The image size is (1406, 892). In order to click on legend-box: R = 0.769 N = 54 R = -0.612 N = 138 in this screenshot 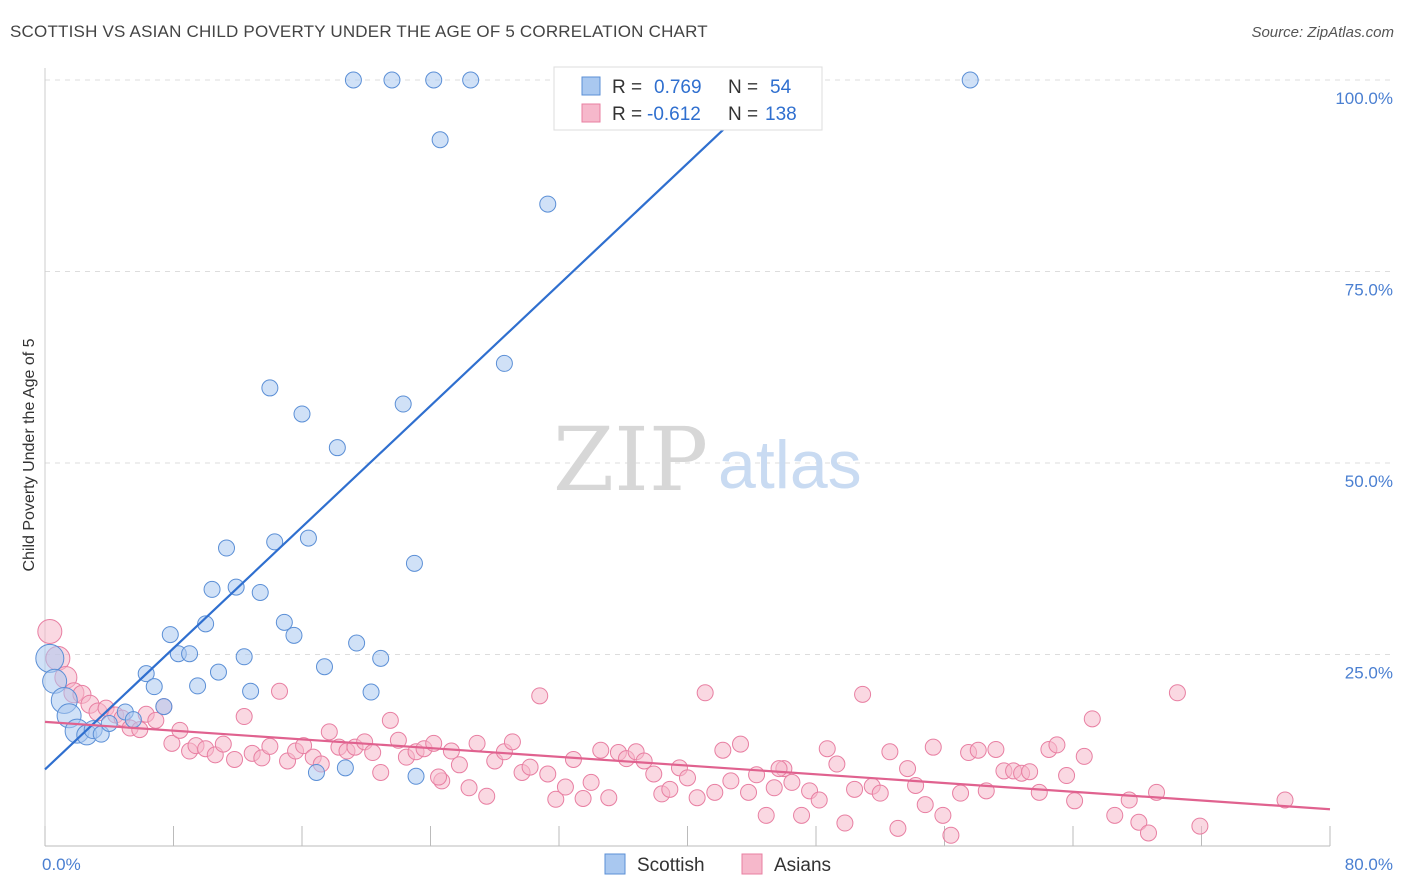, I will do `click(688, 98)`.